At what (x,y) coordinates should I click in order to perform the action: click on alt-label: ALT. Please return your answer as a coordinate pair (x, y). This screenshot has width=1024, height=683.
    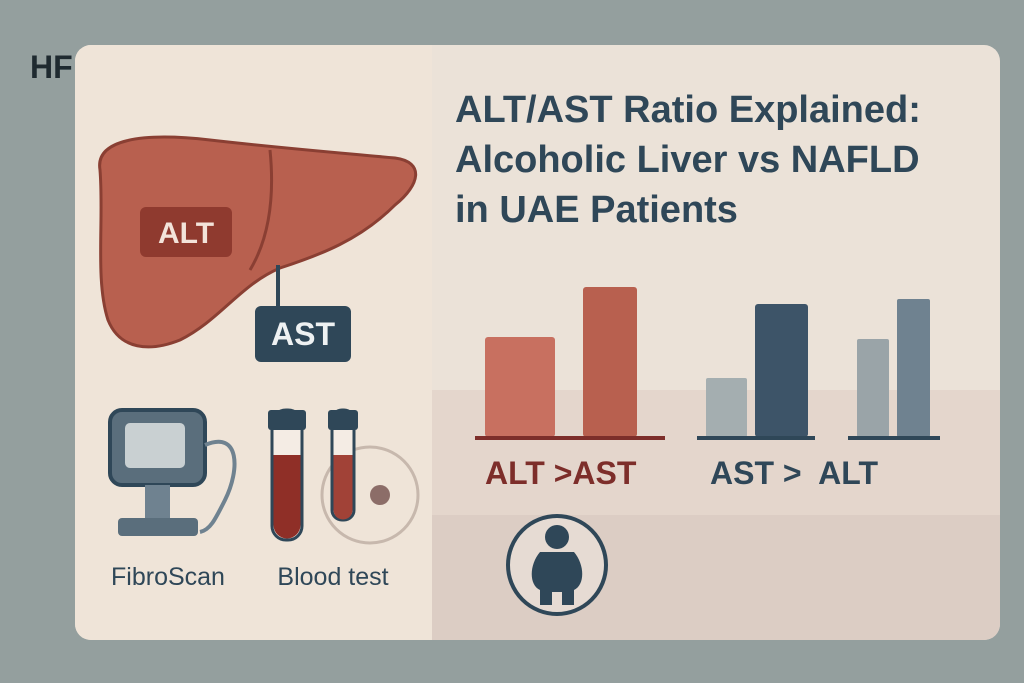
    Looking at the image, I should click on (186, 233).